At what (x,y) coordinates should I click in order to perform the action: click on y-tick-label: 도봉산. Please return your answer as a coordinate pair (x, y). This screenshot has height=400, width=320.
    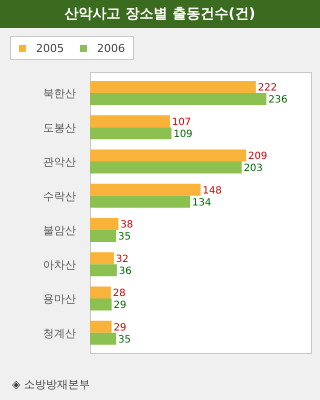
    Looking at the image, I should click on (59, 127).